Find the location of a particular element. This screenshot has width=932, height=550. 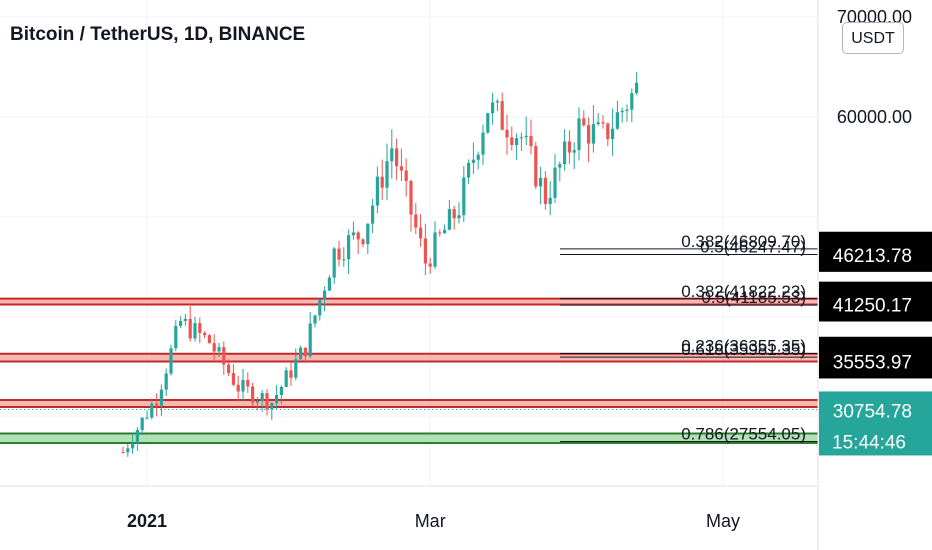

price-label: 41250.17 is located at coordinates (872, 305).